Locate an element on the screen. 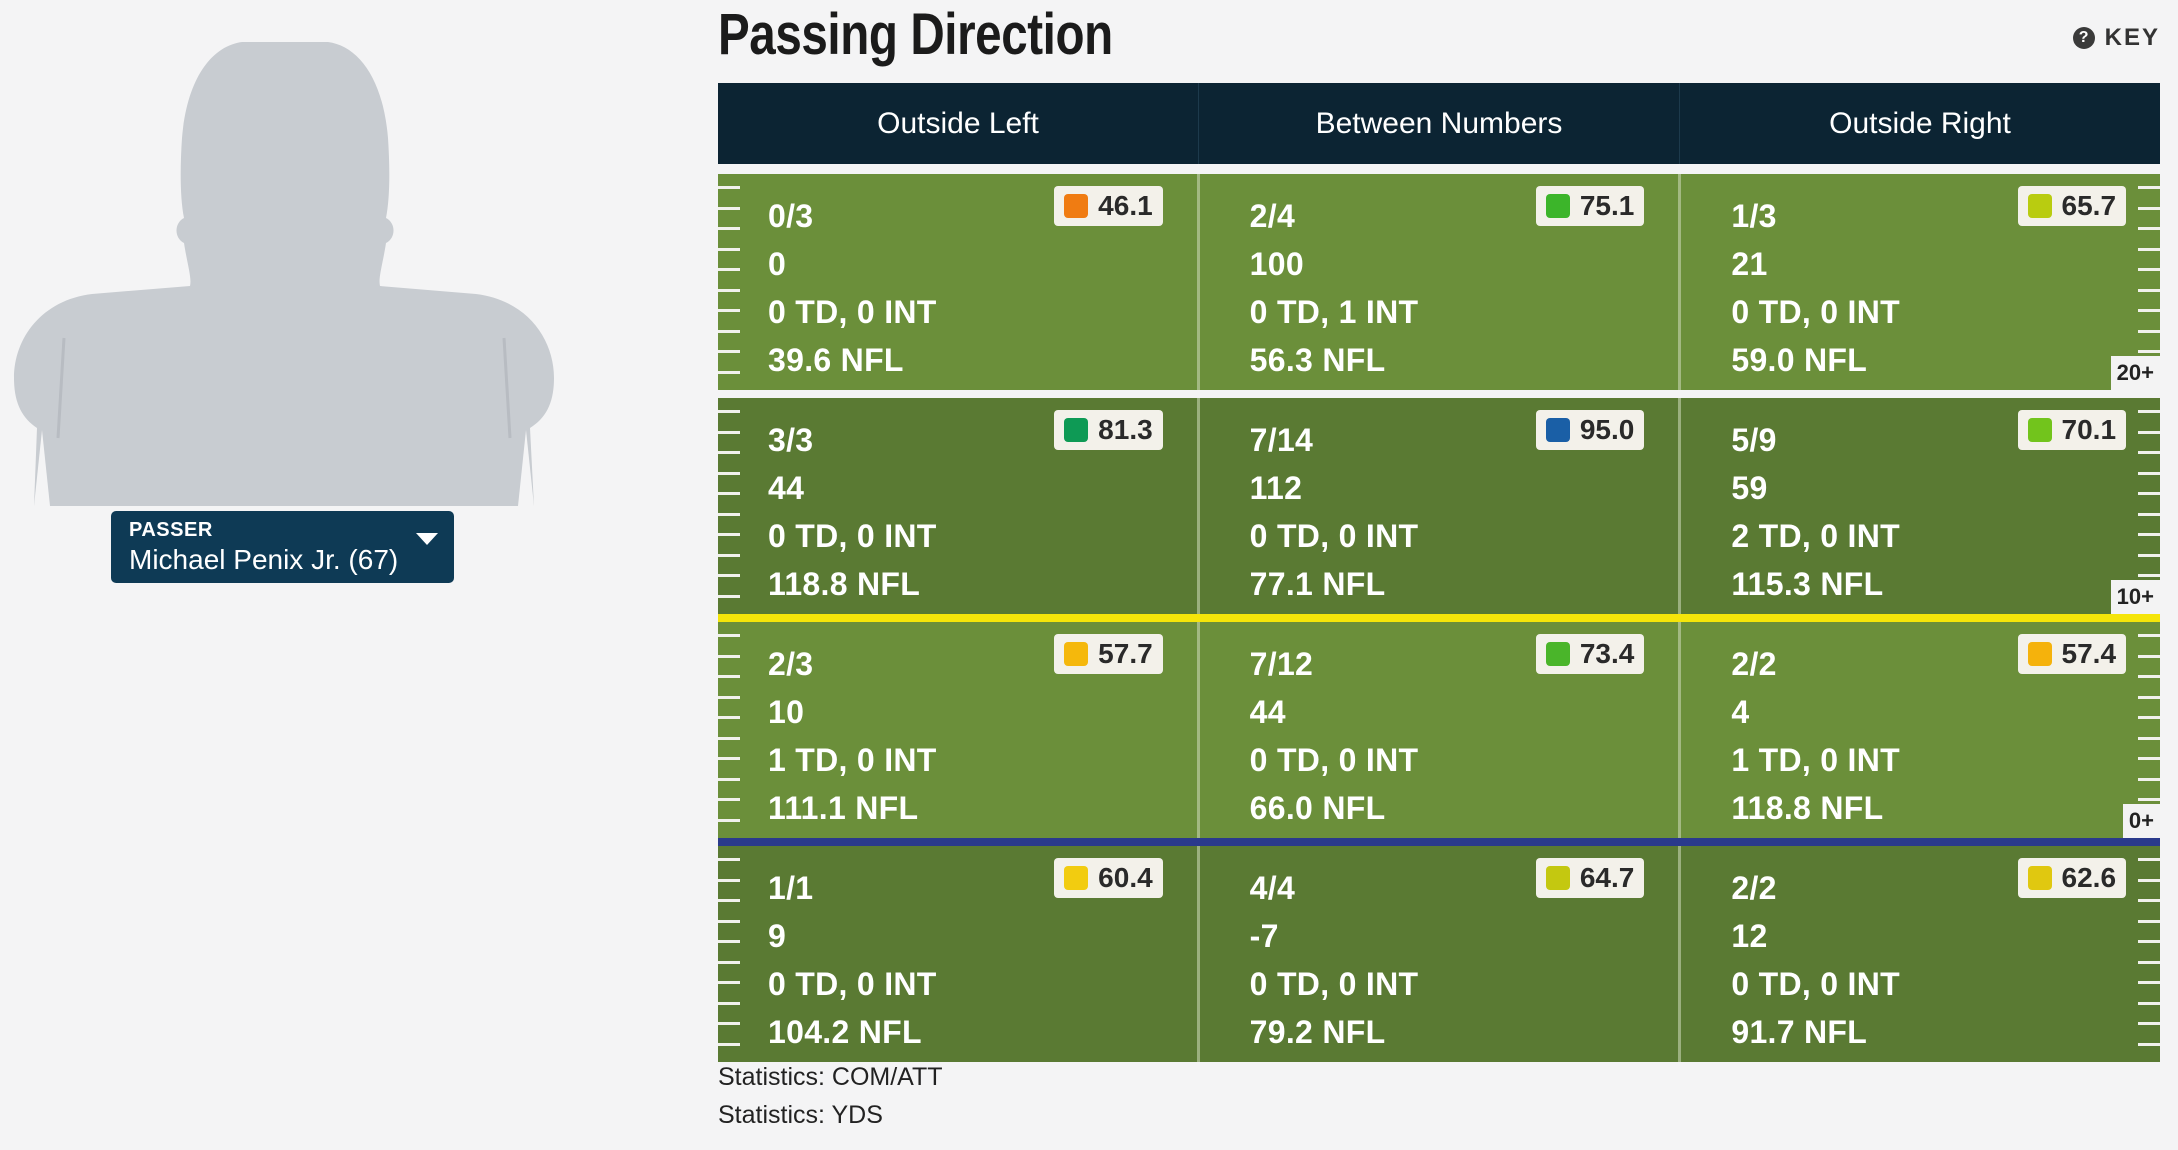  stat-yards: 100 is located at coordinates (1276, 264).